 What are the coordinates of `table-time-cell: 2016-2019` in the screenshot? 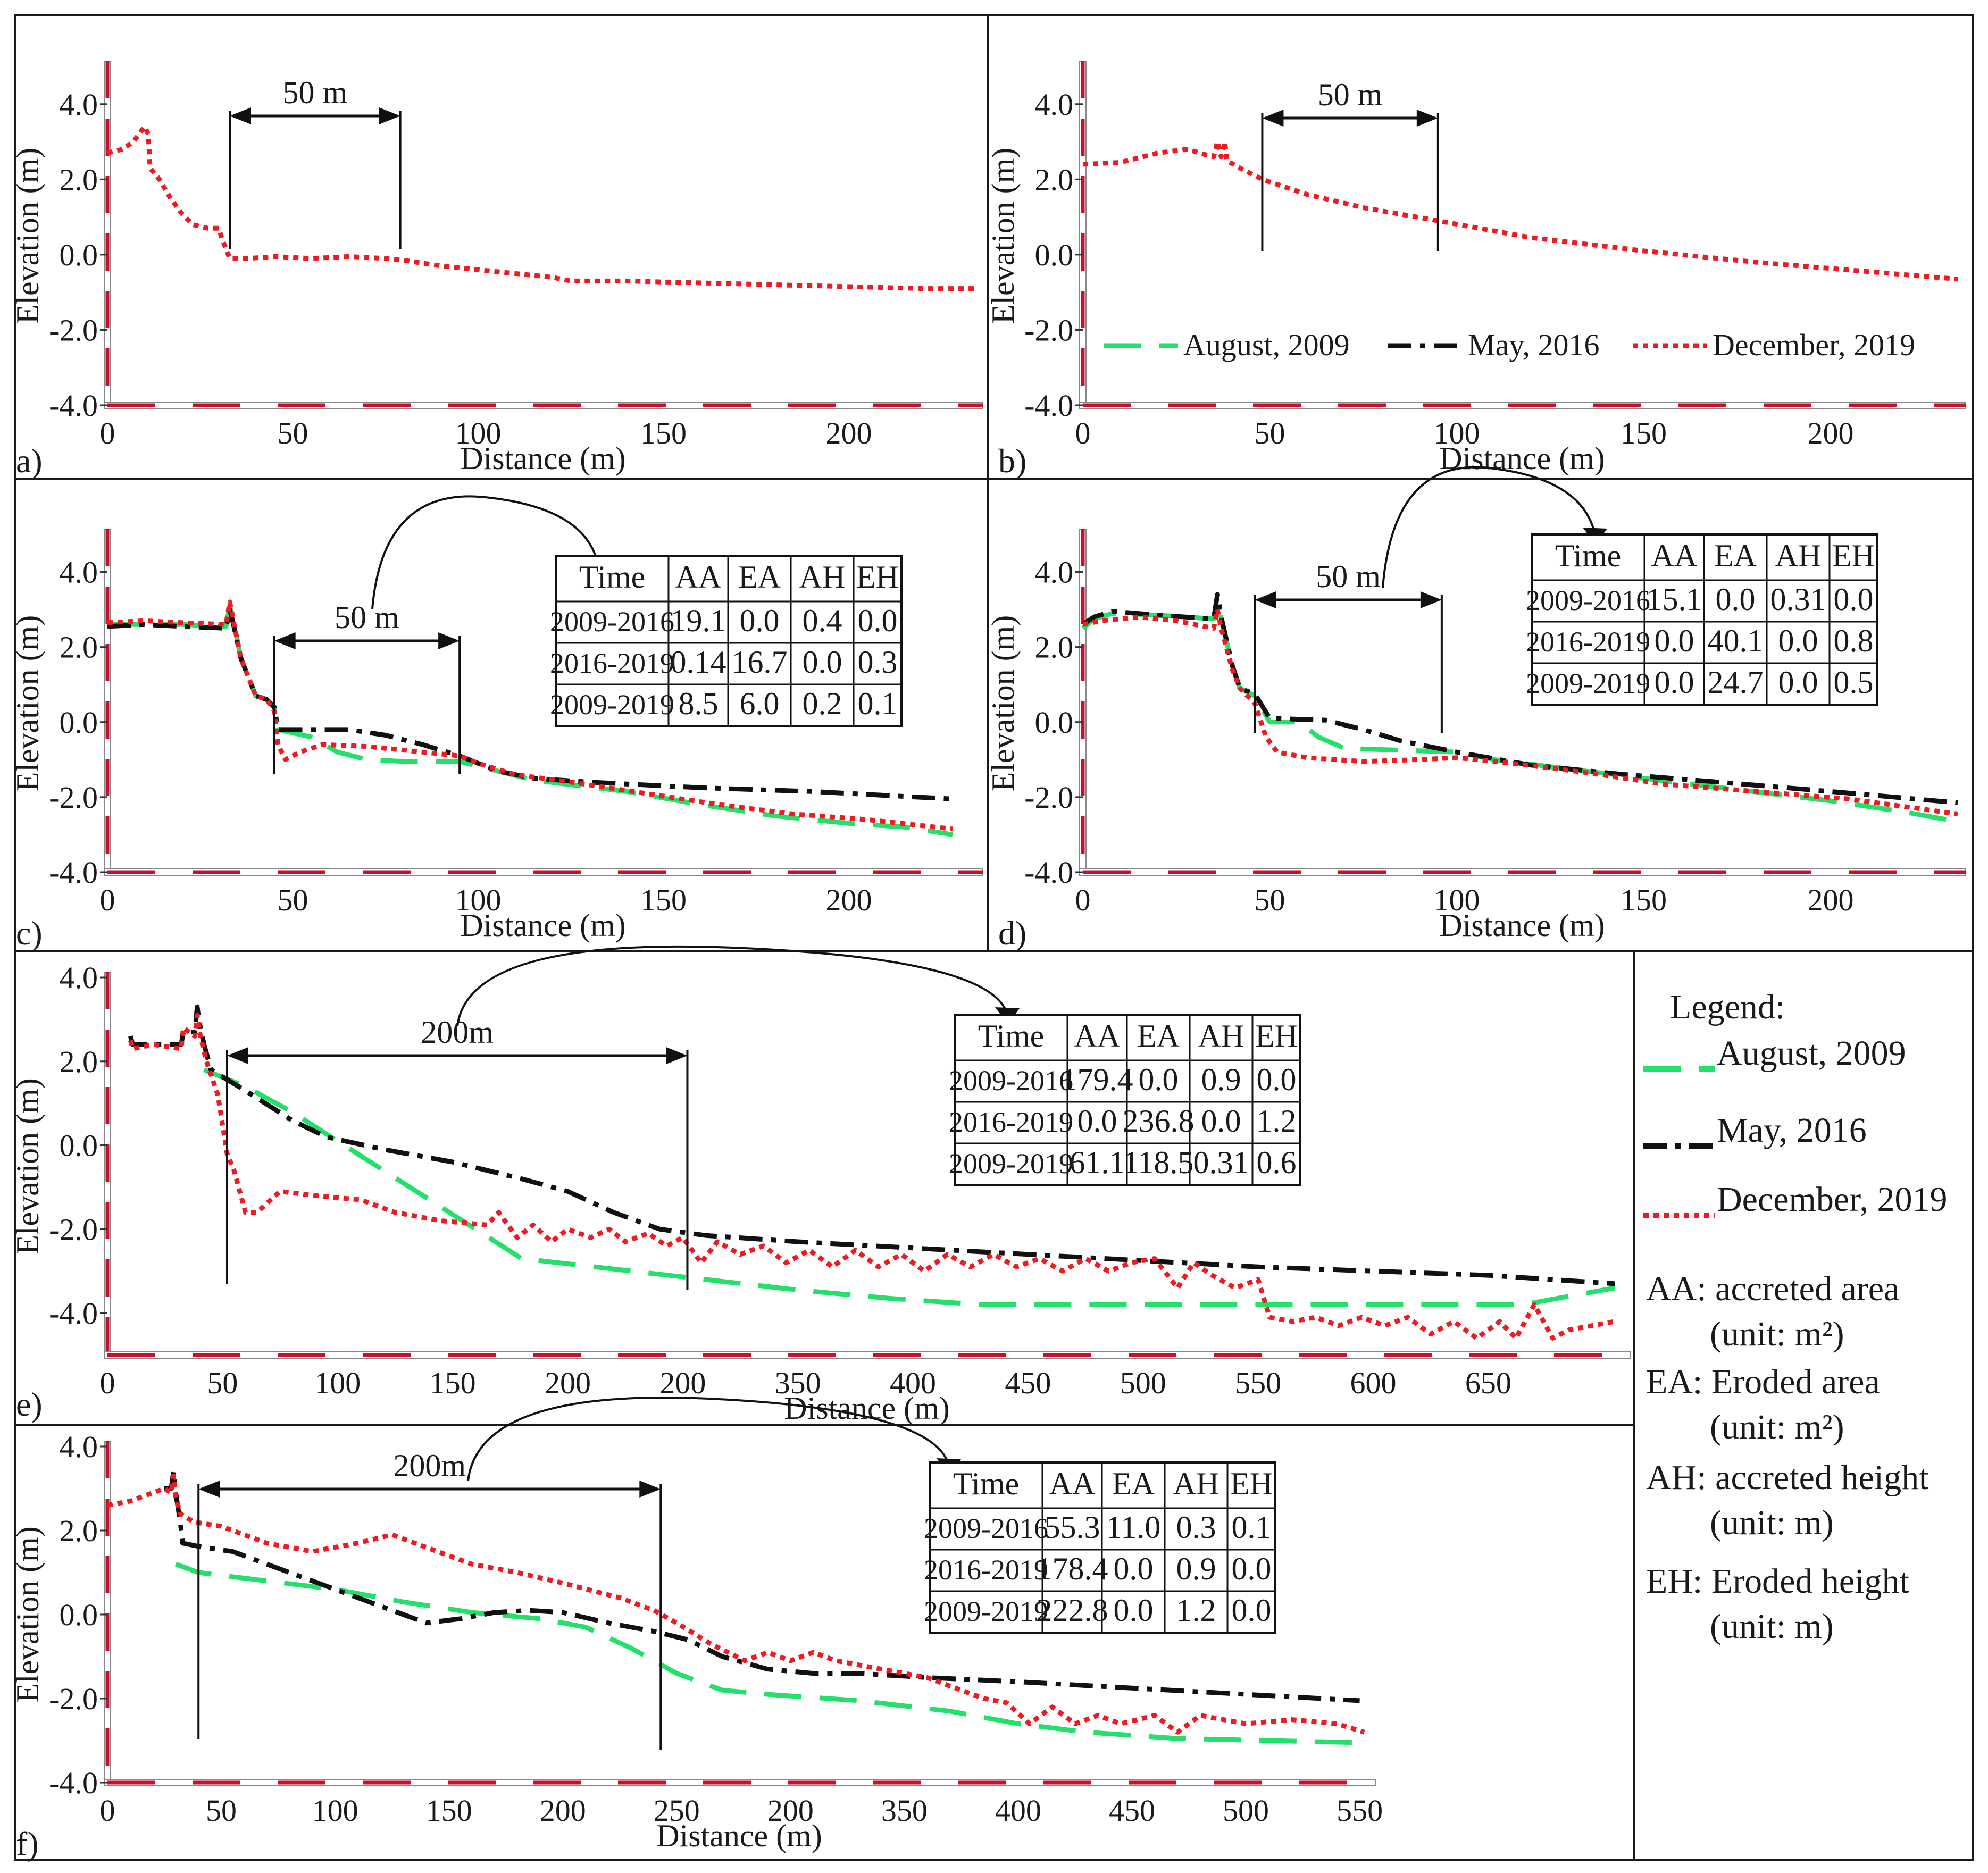 It's located at (1011, 1122).